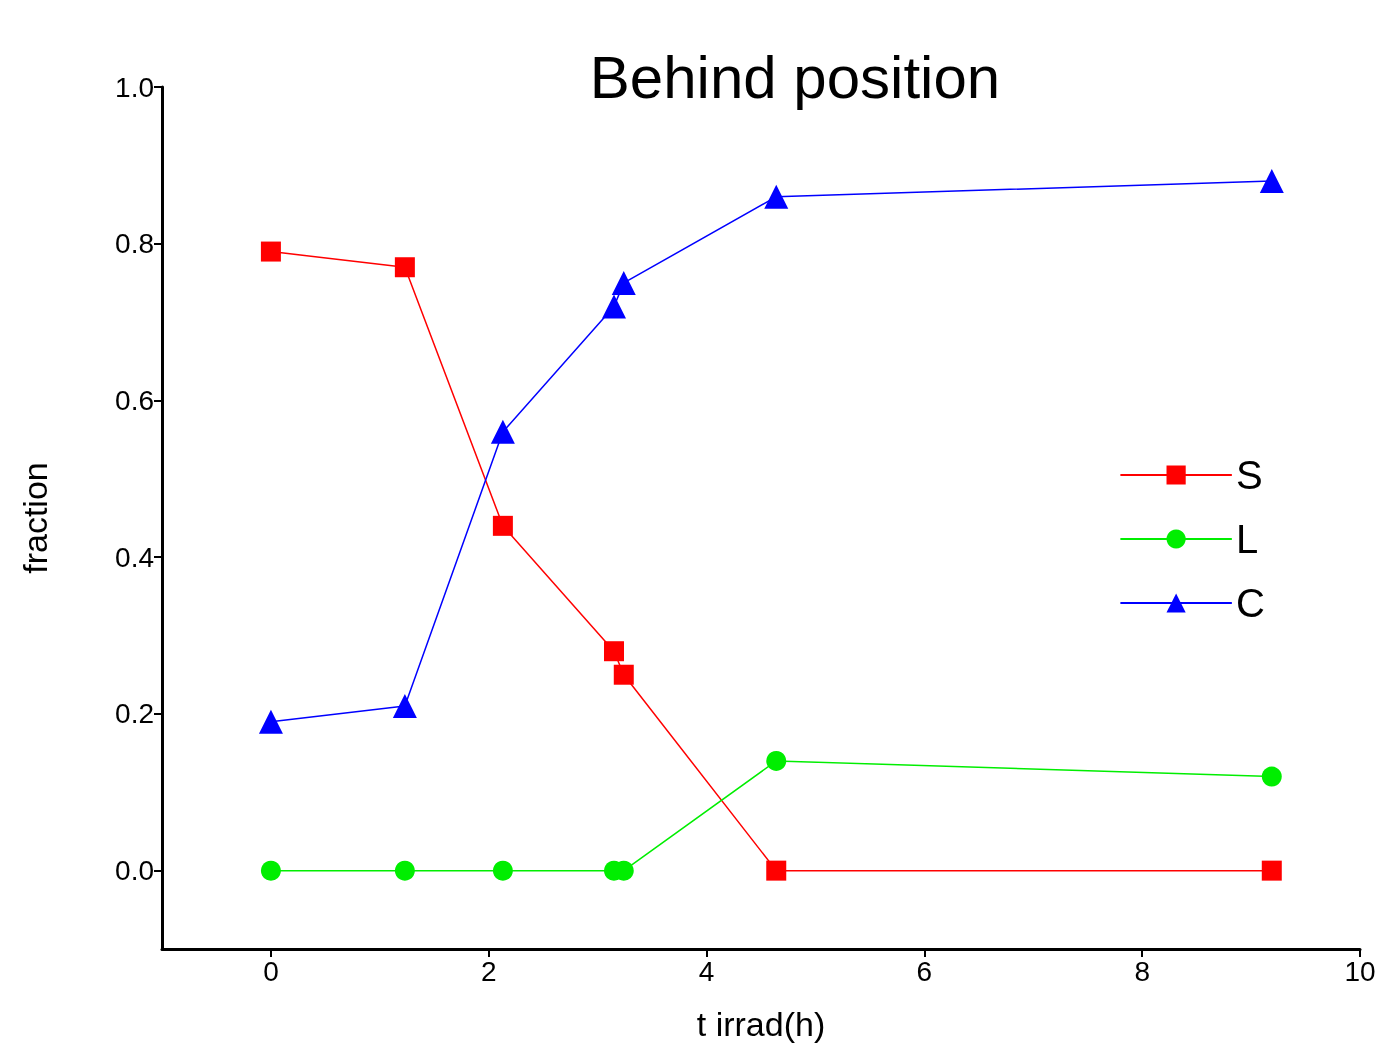 The width and height of the screenshot is (1390, 1061). Describe the element at coordinates (1360, 971) in the screenshot. I see `x-tick-label: 10` at that location.